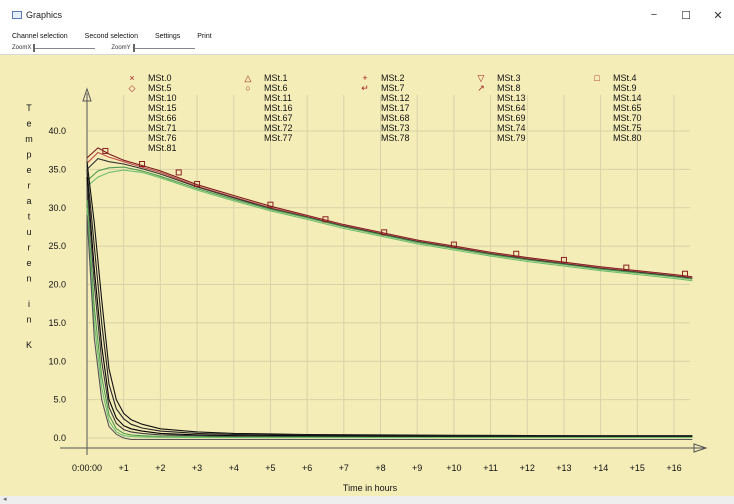  I want to click on y-axis-label-letter: t, so click(29, 217).